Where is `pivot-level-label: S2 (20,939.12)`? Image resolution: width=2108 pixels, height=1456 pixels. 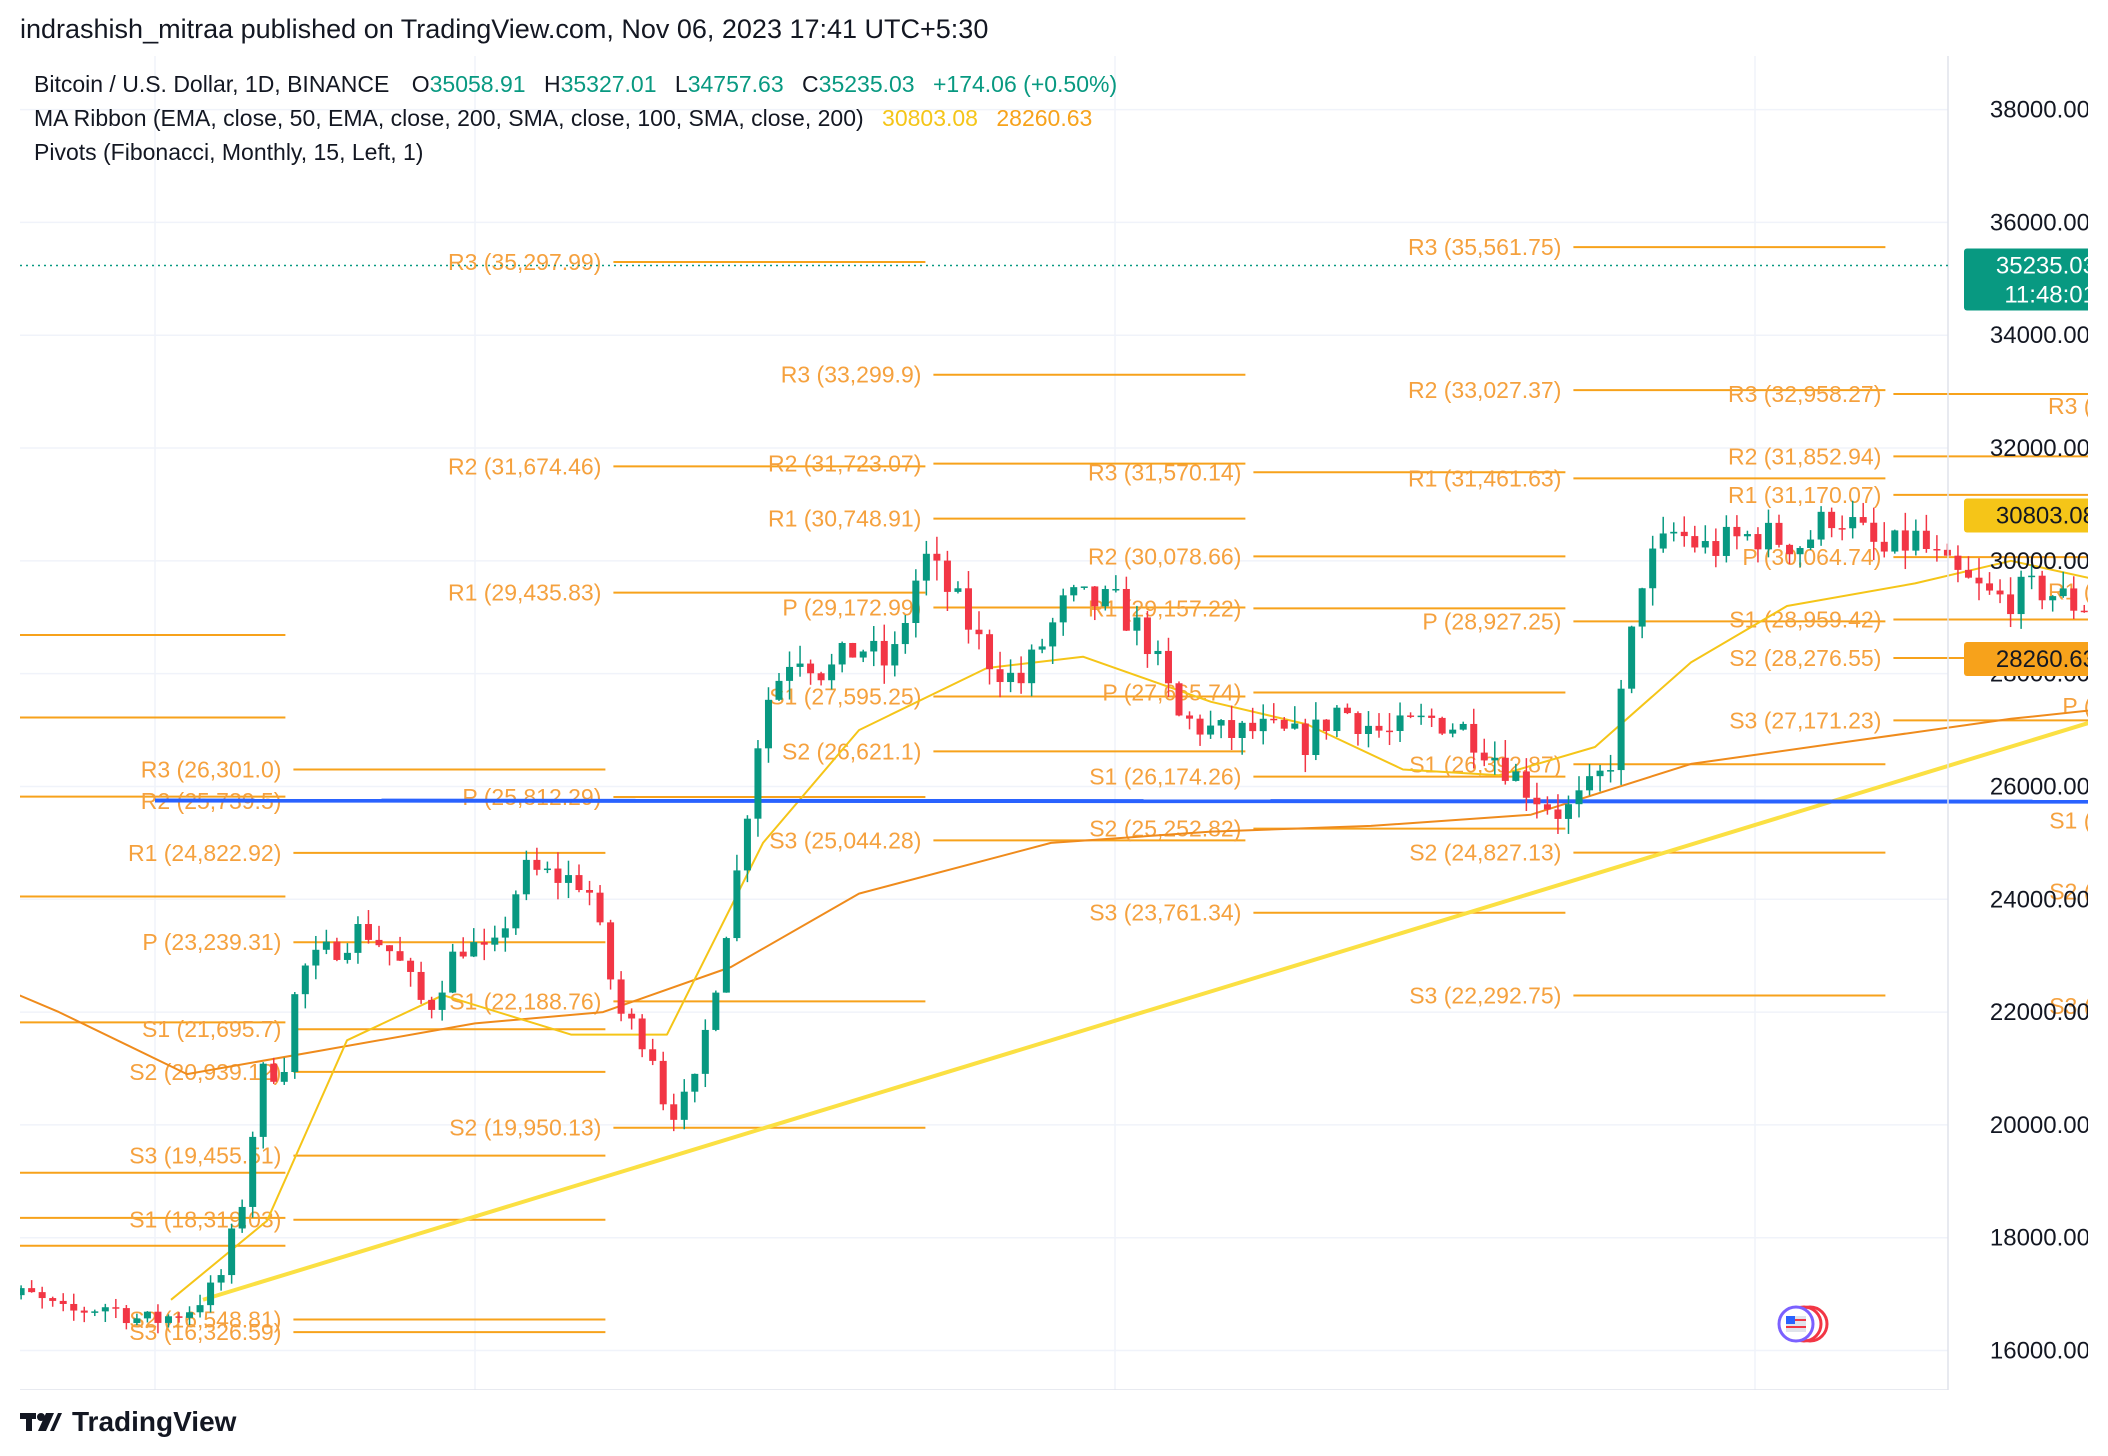 pivot-level-label: S2 (20,939.12) is located at coordinates (205, 1072).